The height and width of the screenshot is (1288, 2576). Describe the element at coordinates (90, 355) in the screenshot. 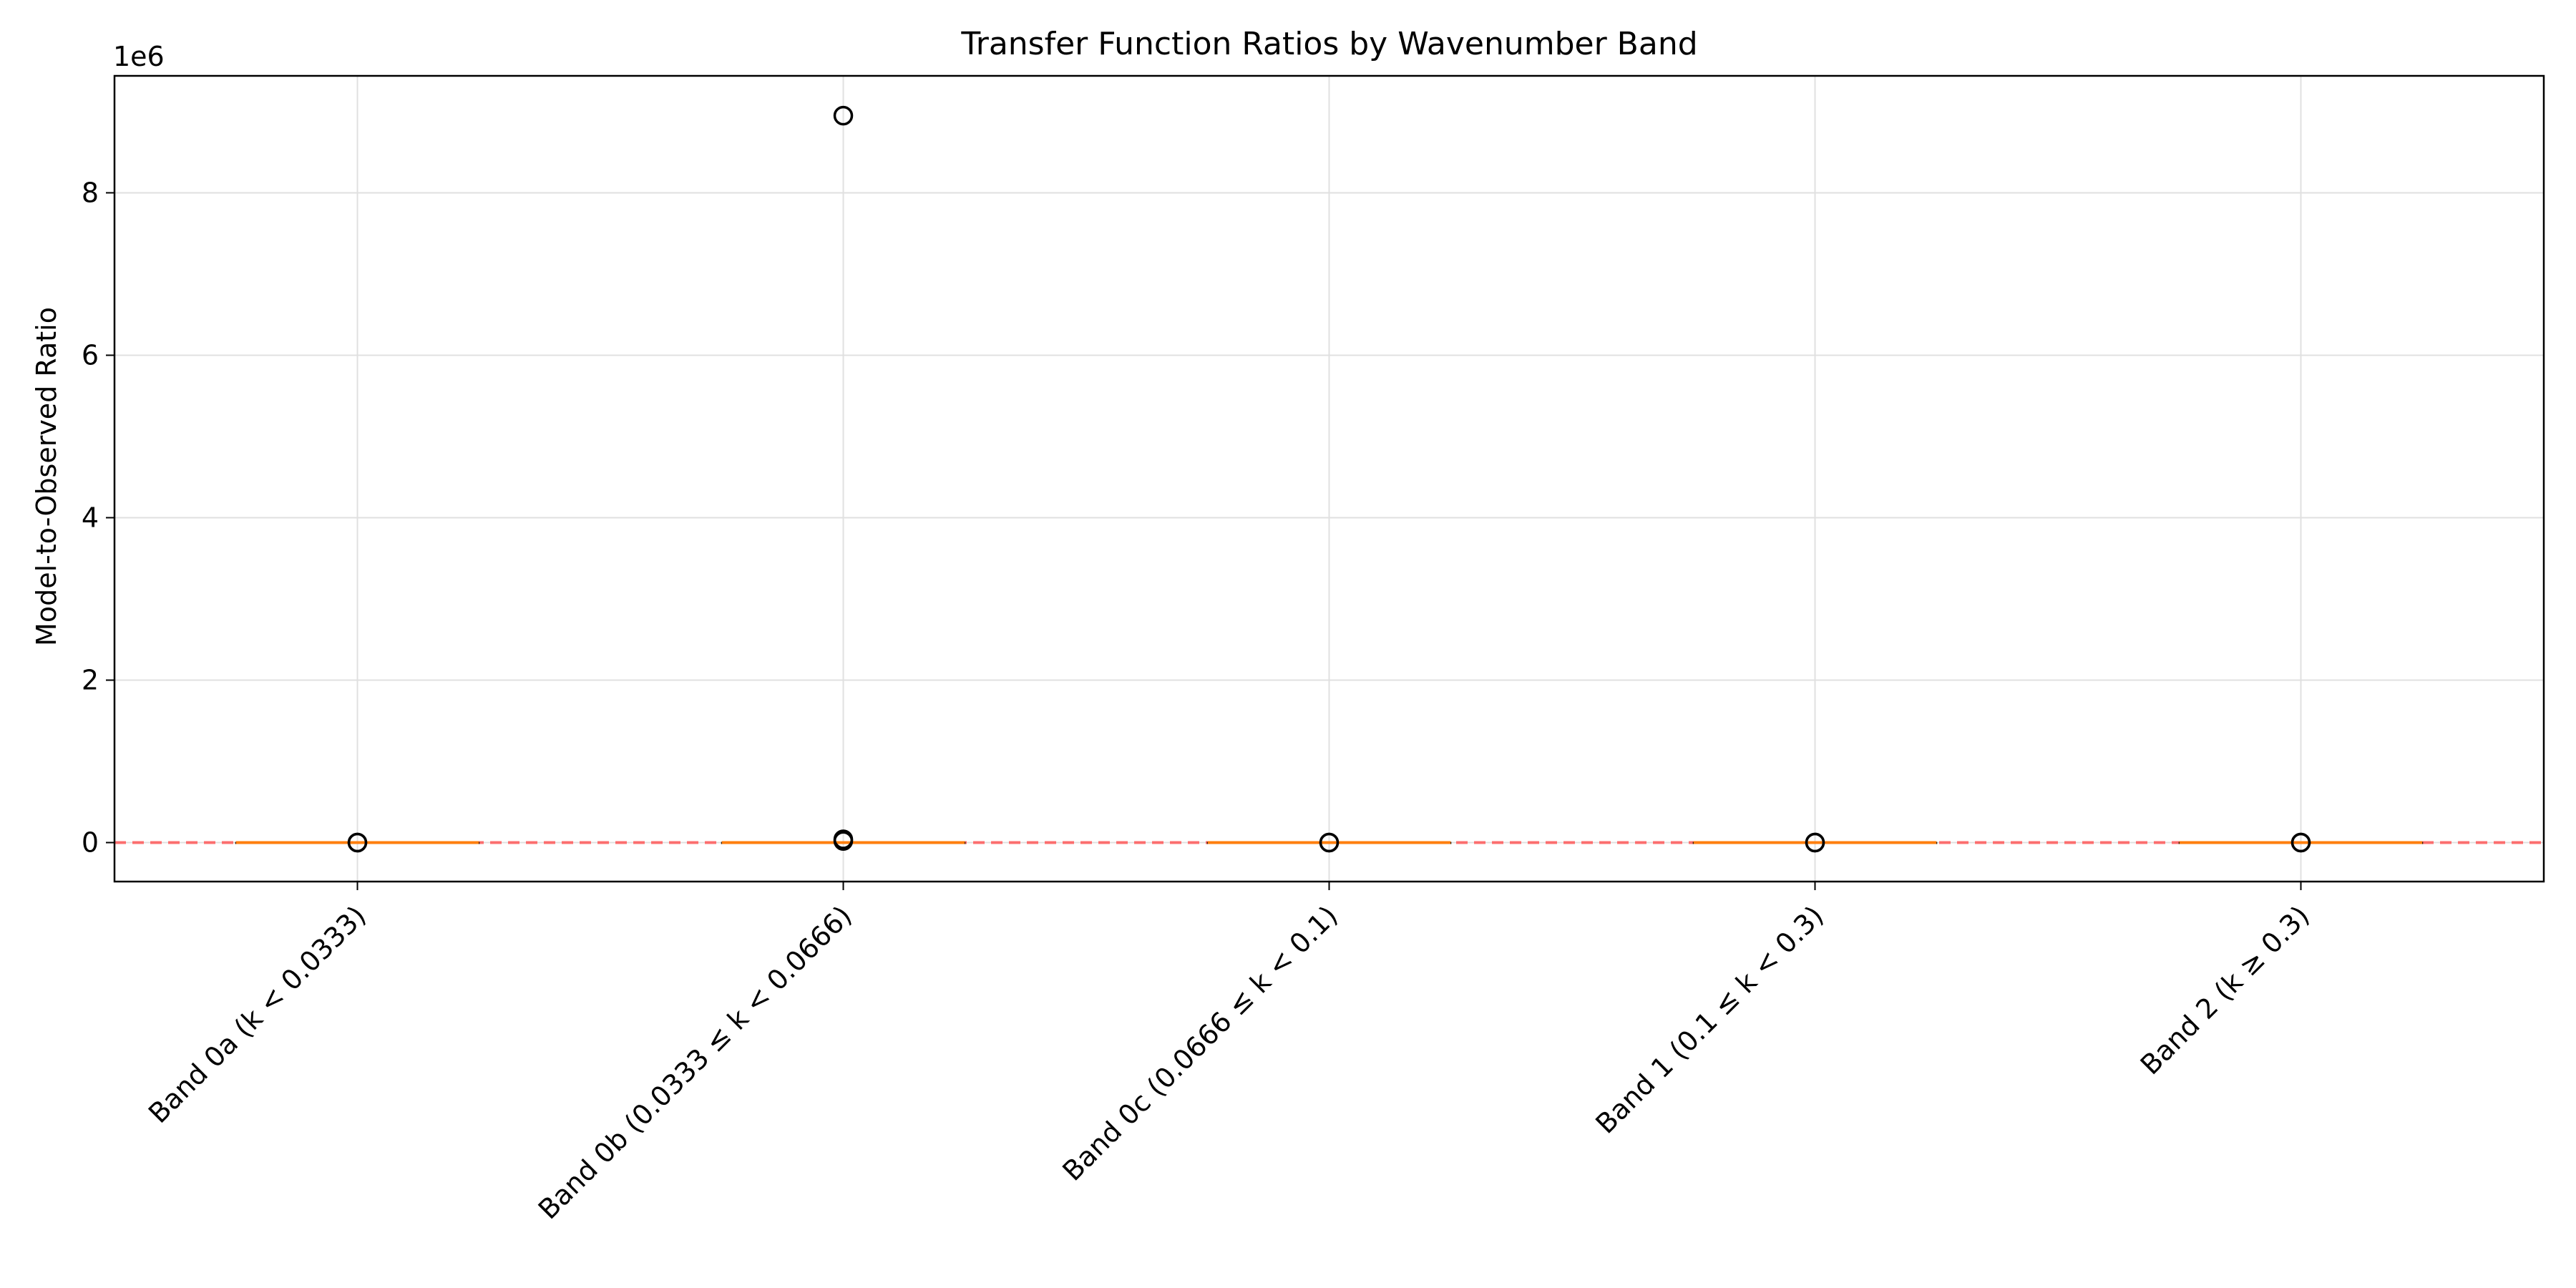

I see `y-tick-label: 6` at that location.